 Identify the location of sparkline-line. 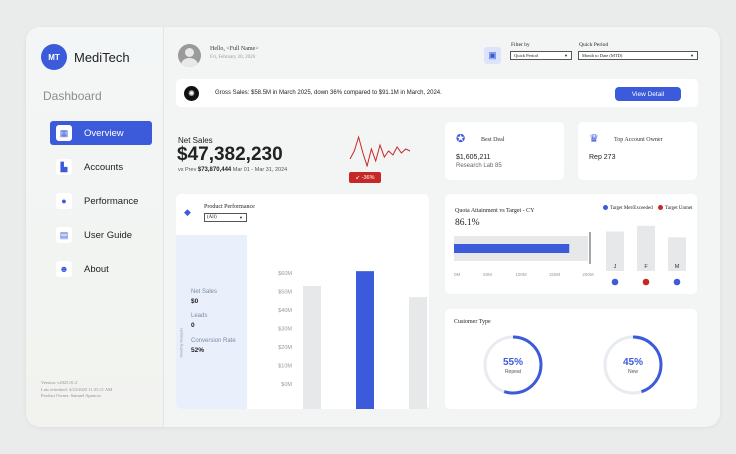
(380, 151).